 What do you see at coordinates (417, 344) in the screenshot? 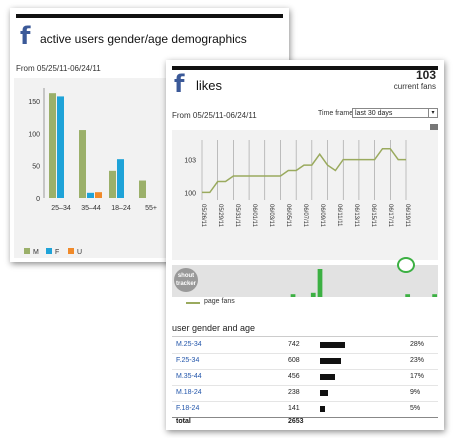
I see `table-row-pct: 28%` at bounding box center [417, 344].